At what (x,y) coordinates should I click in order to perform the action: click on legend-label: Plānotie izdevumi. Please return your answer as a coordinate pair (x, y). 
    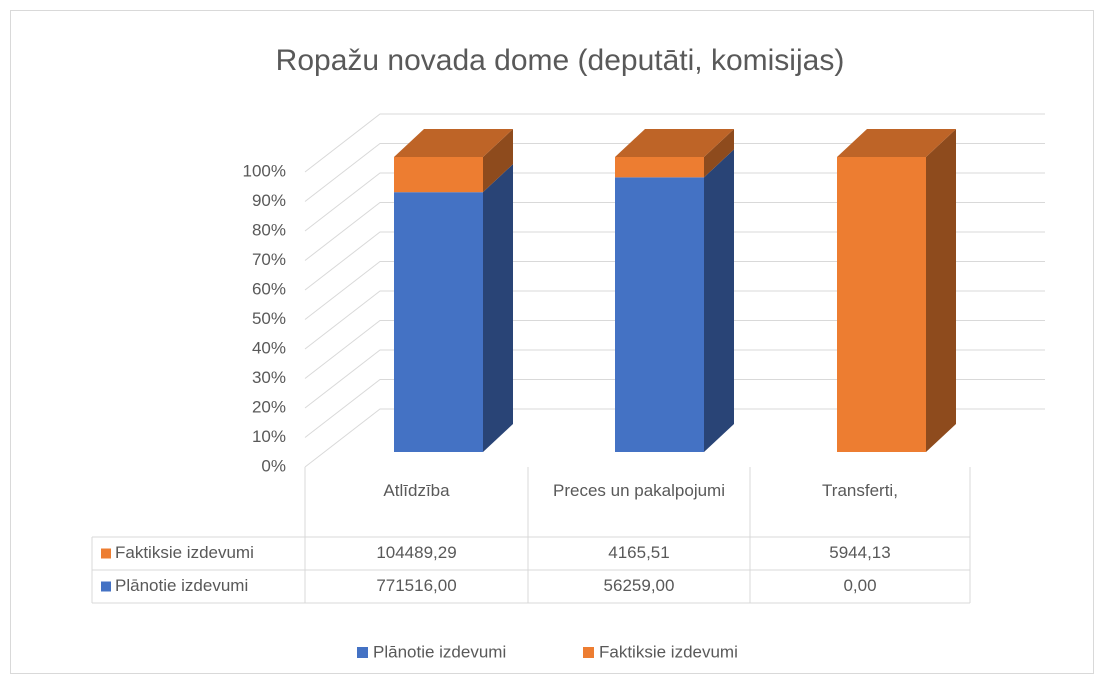
    Looking at the image, I should click on (439, 651).